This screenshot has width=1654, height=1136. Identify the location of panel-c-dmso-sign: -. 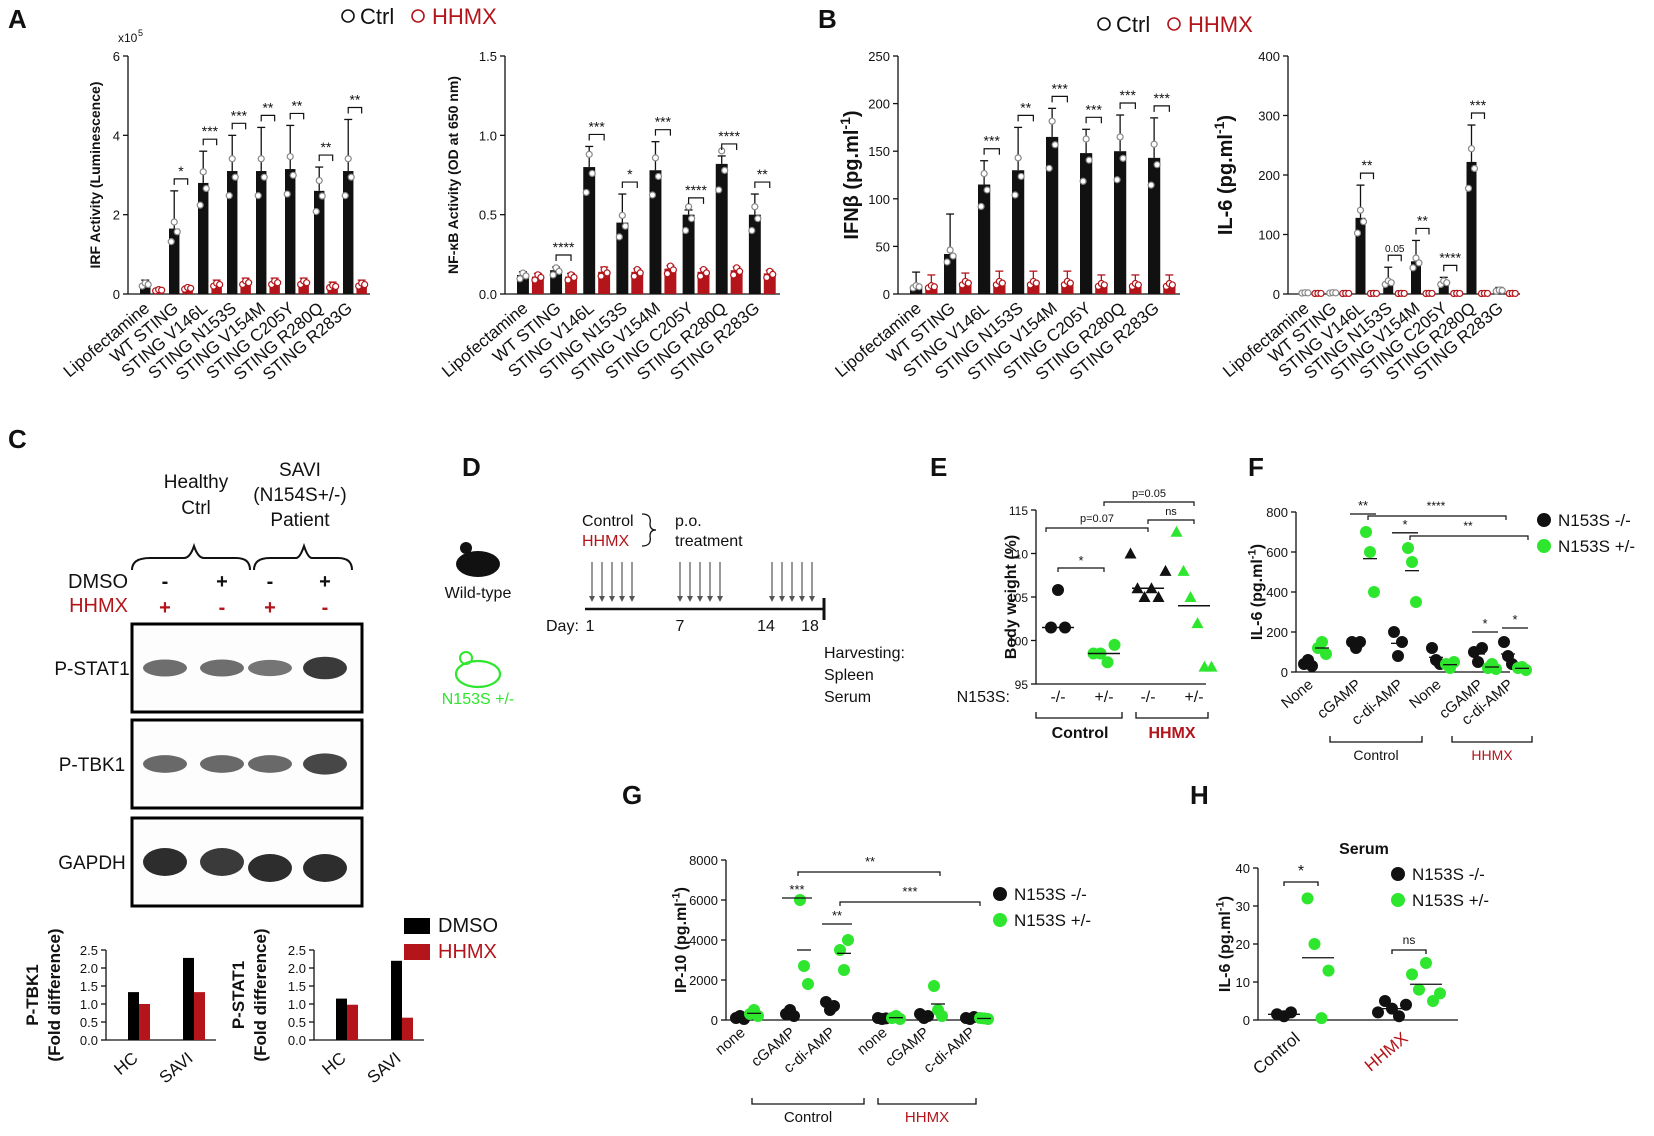
(270, 582).